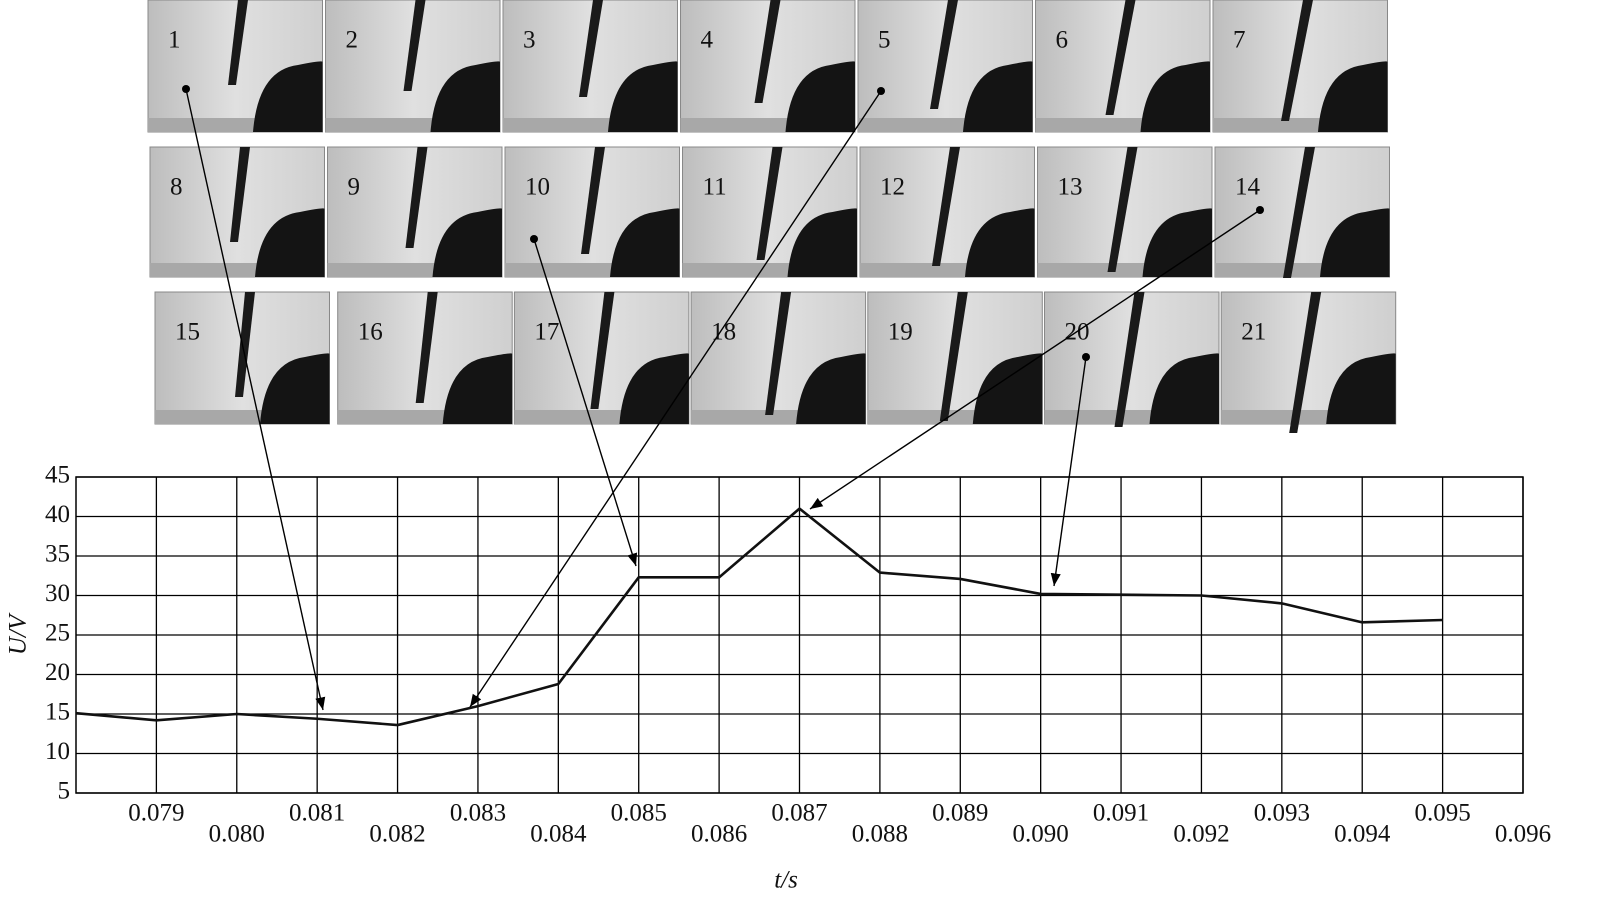 The height and width of the screenshot is (919, 1620). What do you see at coordinates (1070, 187) in the screenshot?
I see `frame-number: 13` at bounding box center [1070, 187].